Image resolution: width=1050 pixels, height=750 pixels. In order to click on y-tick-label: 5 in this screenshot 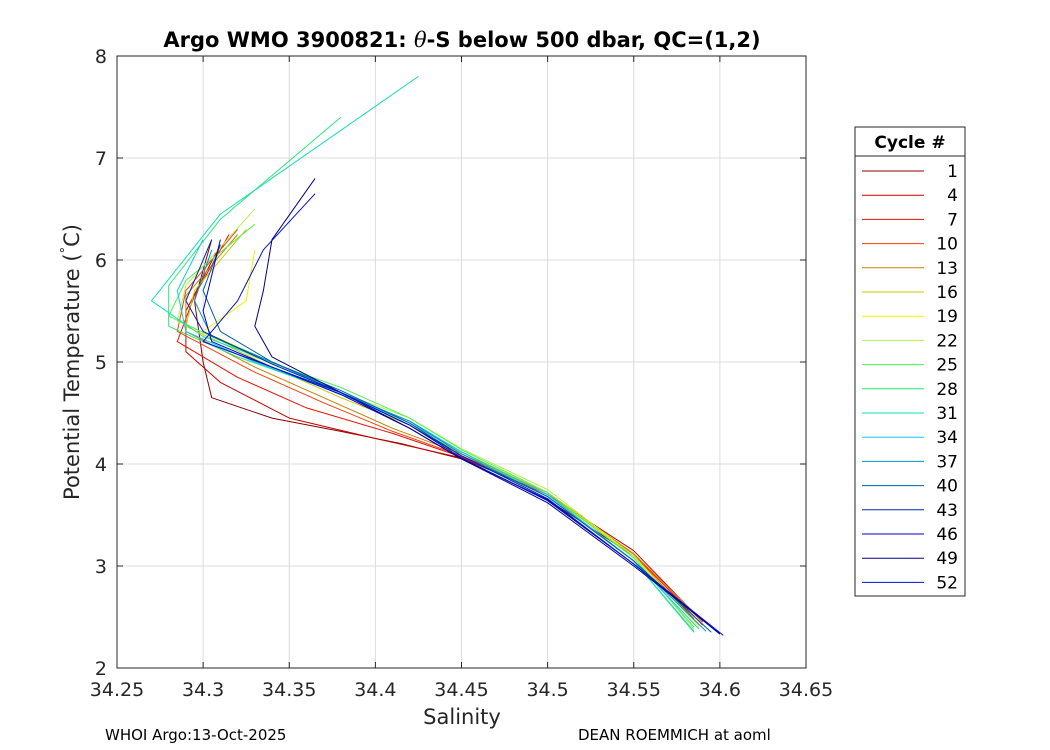, I will do `click(101, 363)`.